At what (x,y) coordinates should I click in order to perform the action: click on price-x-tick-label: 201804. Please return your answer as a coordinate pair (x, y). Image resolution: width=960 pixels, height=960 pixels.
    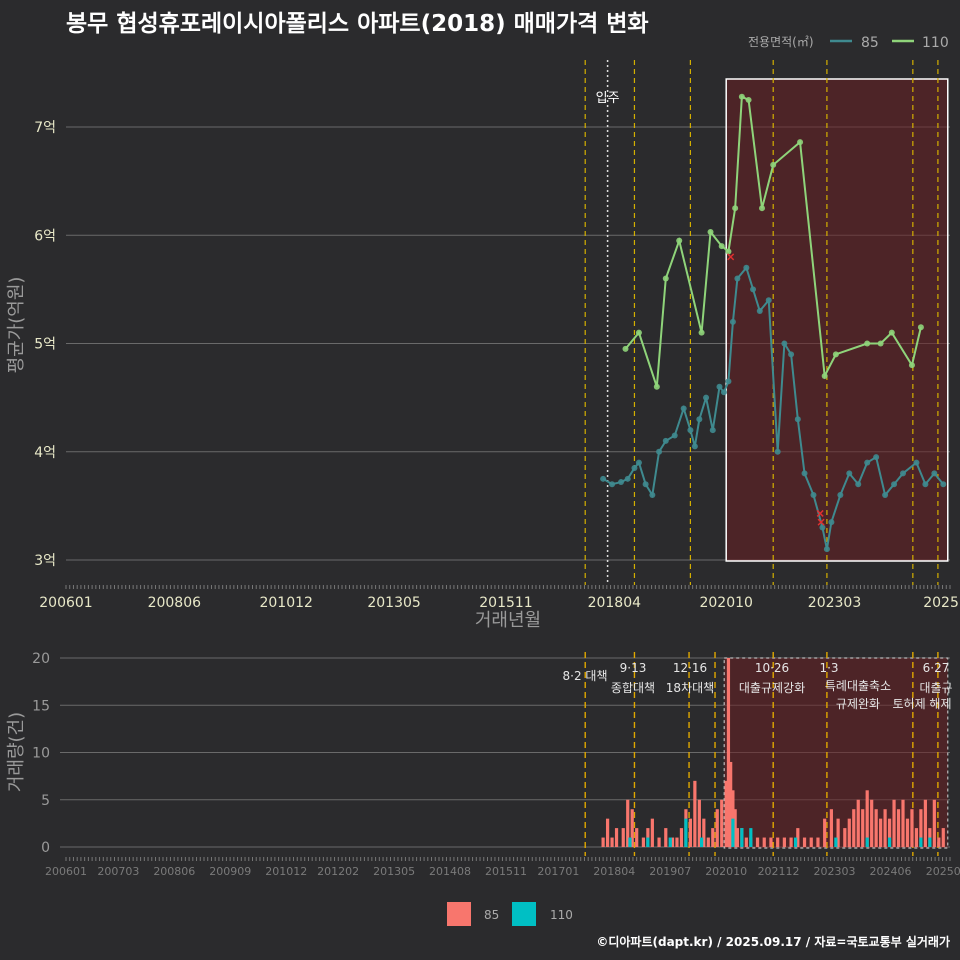
    Looking at the image, I should click on (615, 603).